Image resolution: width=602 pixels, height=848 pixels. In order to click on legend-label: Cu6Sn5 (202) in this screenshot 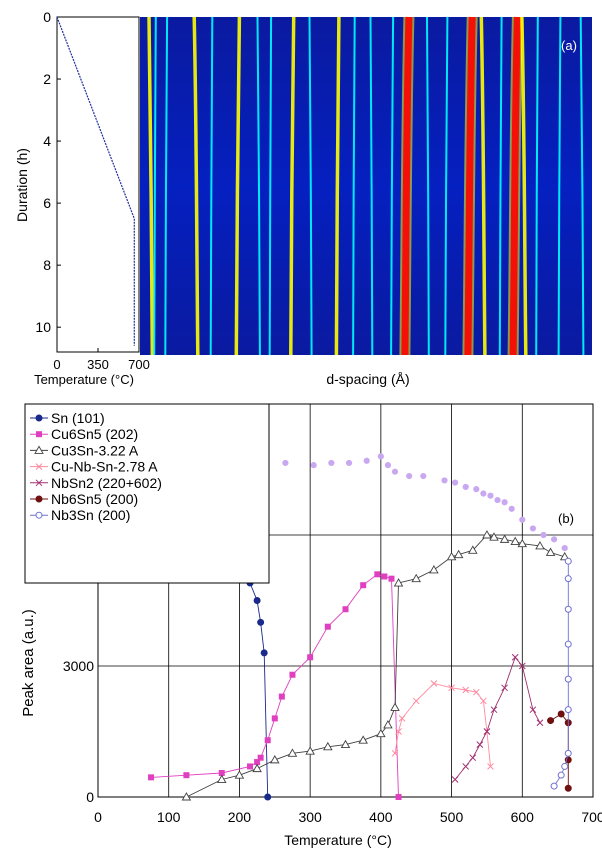, I will do `click(94, 434)`.